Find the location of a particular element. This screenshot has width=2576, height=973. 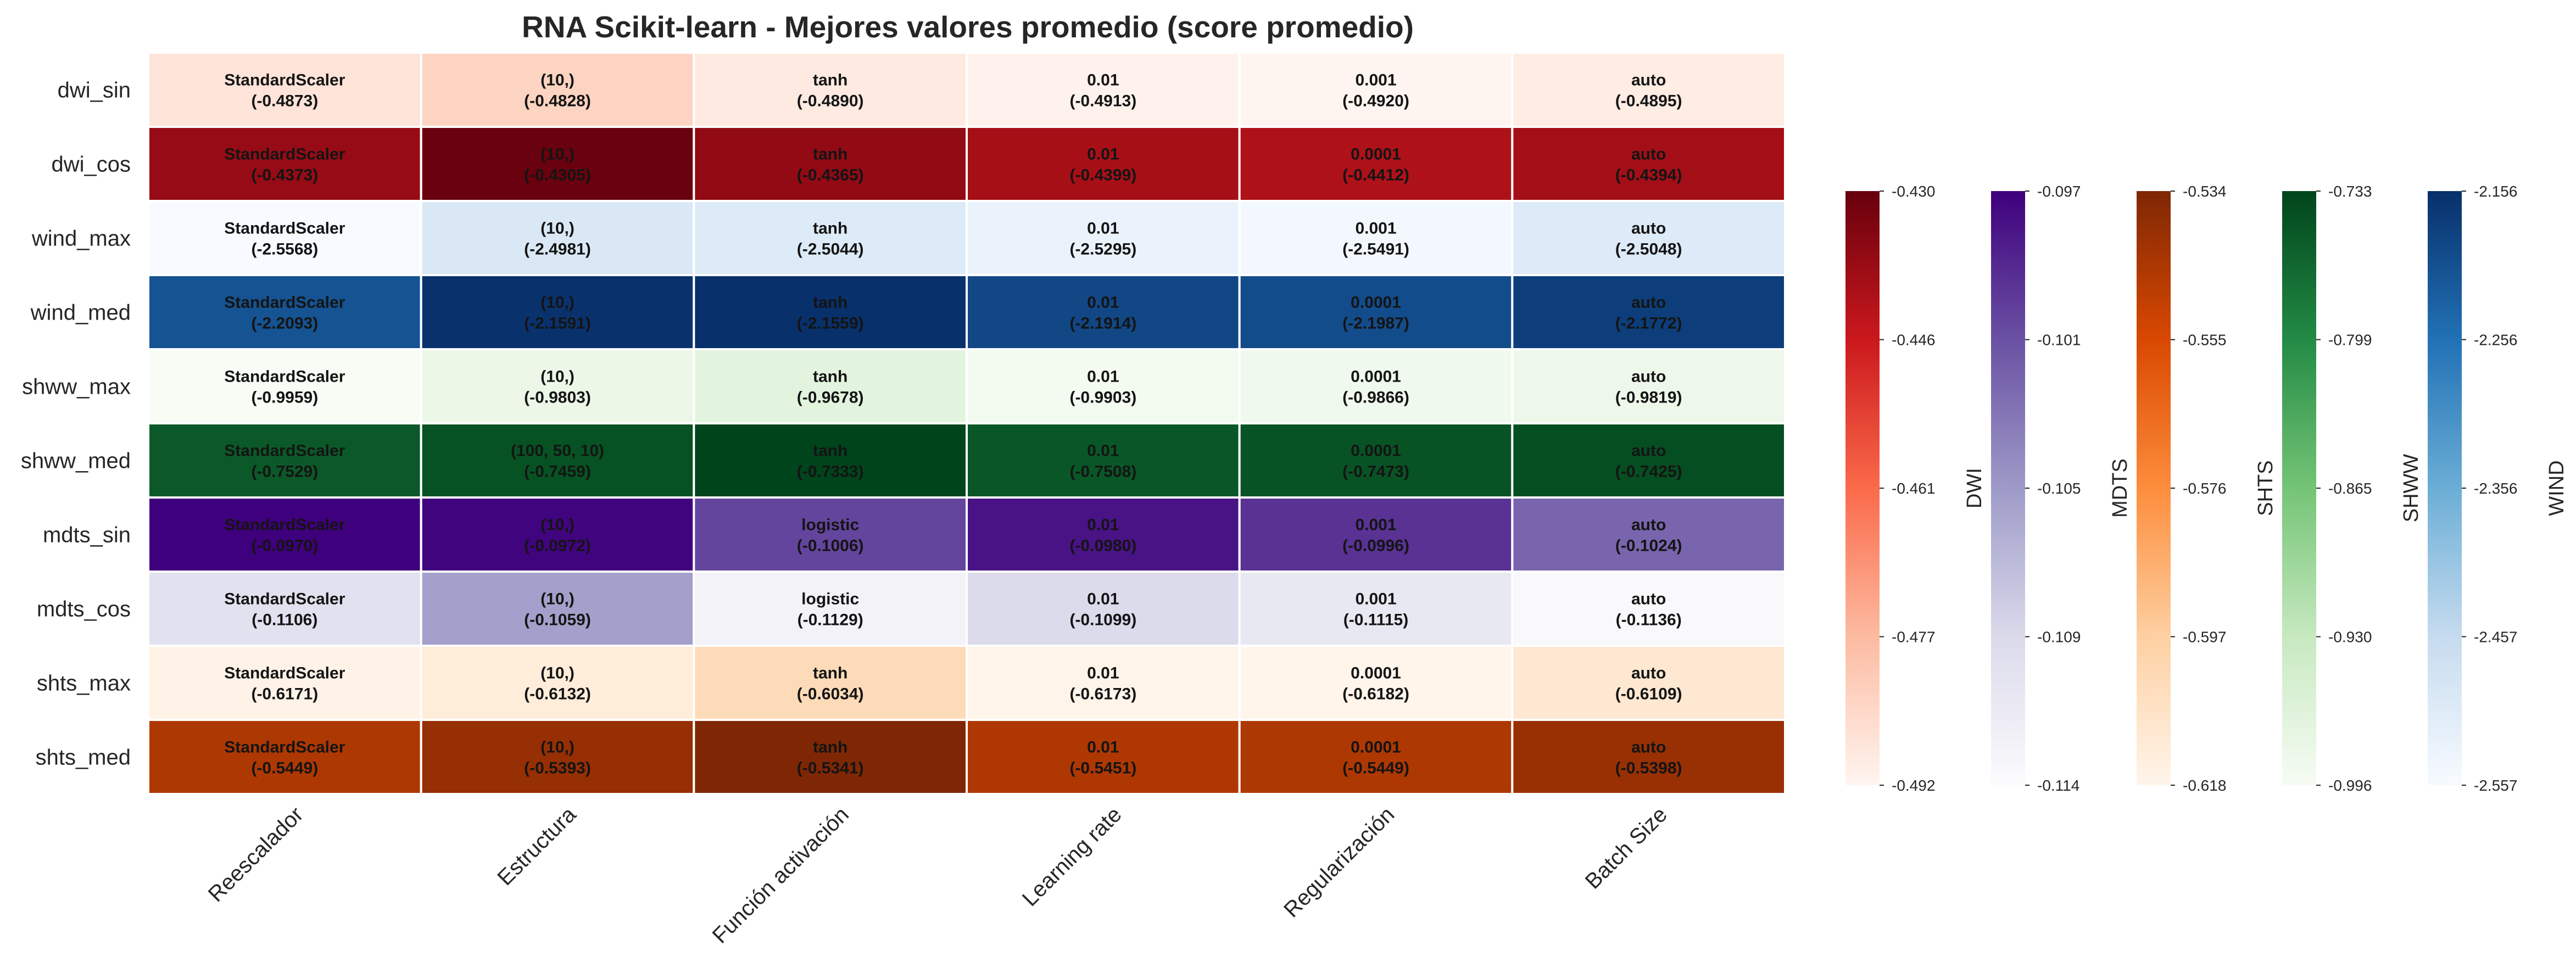

colorbar-tick-label: -0.477 is located at coordinates (1913, 637).